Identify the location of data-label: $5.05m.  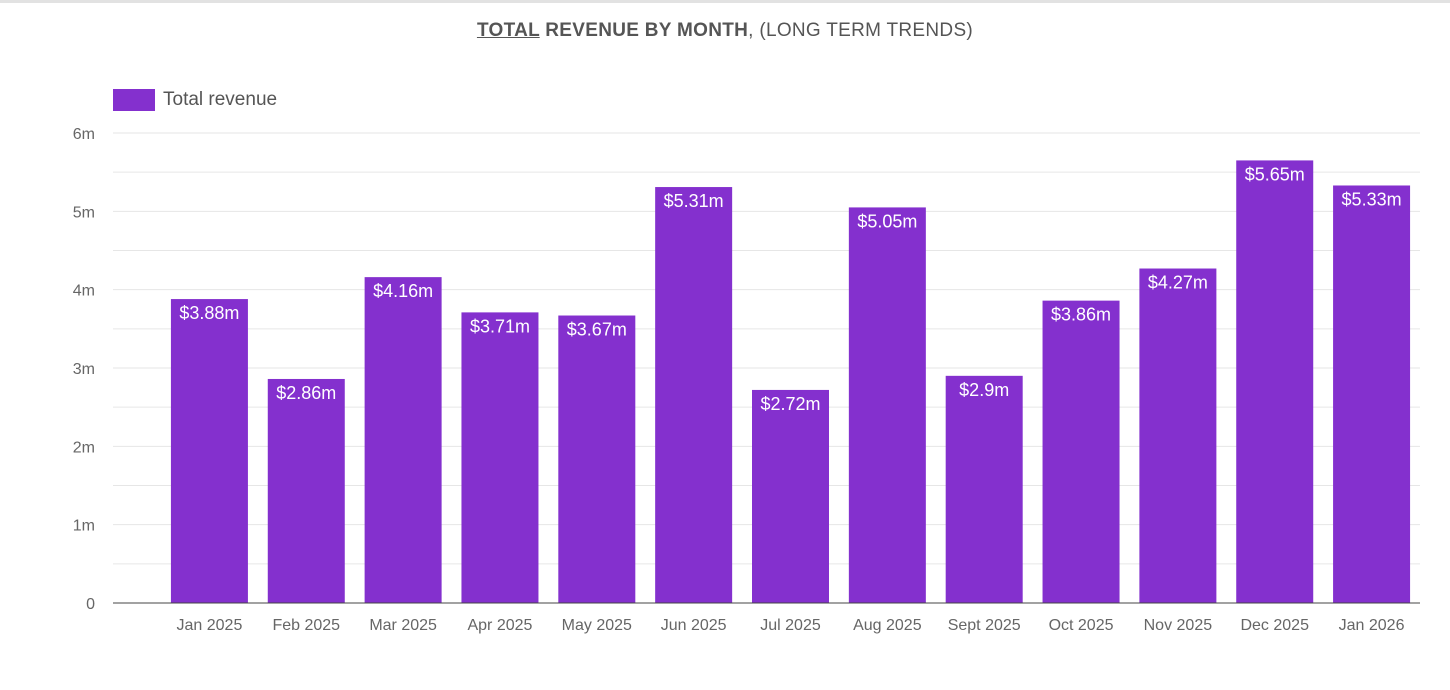
(887, 221).